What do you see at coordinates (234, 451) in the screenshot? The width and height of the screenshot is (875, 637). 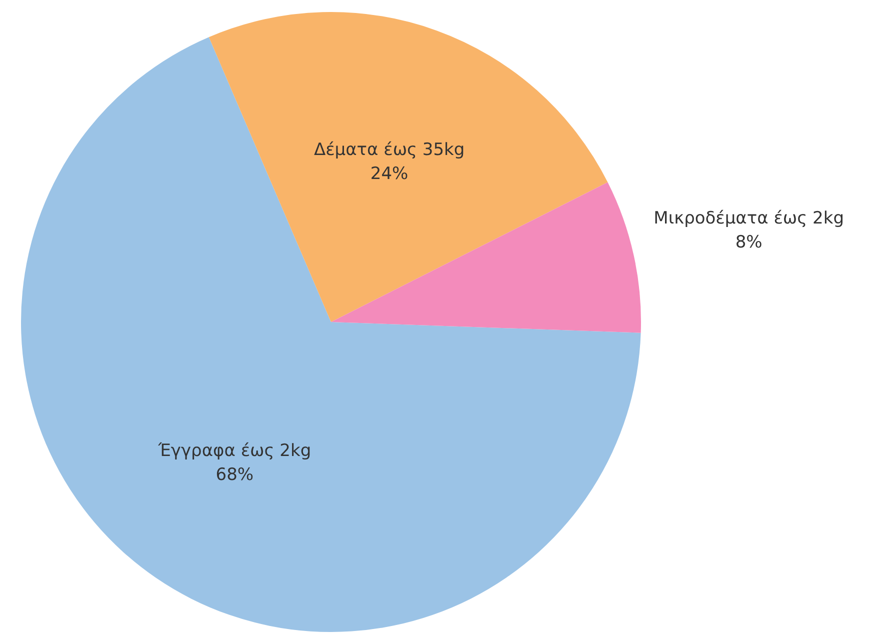 I see `slice-label: Έγγραφα έως 2kg` at bounding box center [234, 451].